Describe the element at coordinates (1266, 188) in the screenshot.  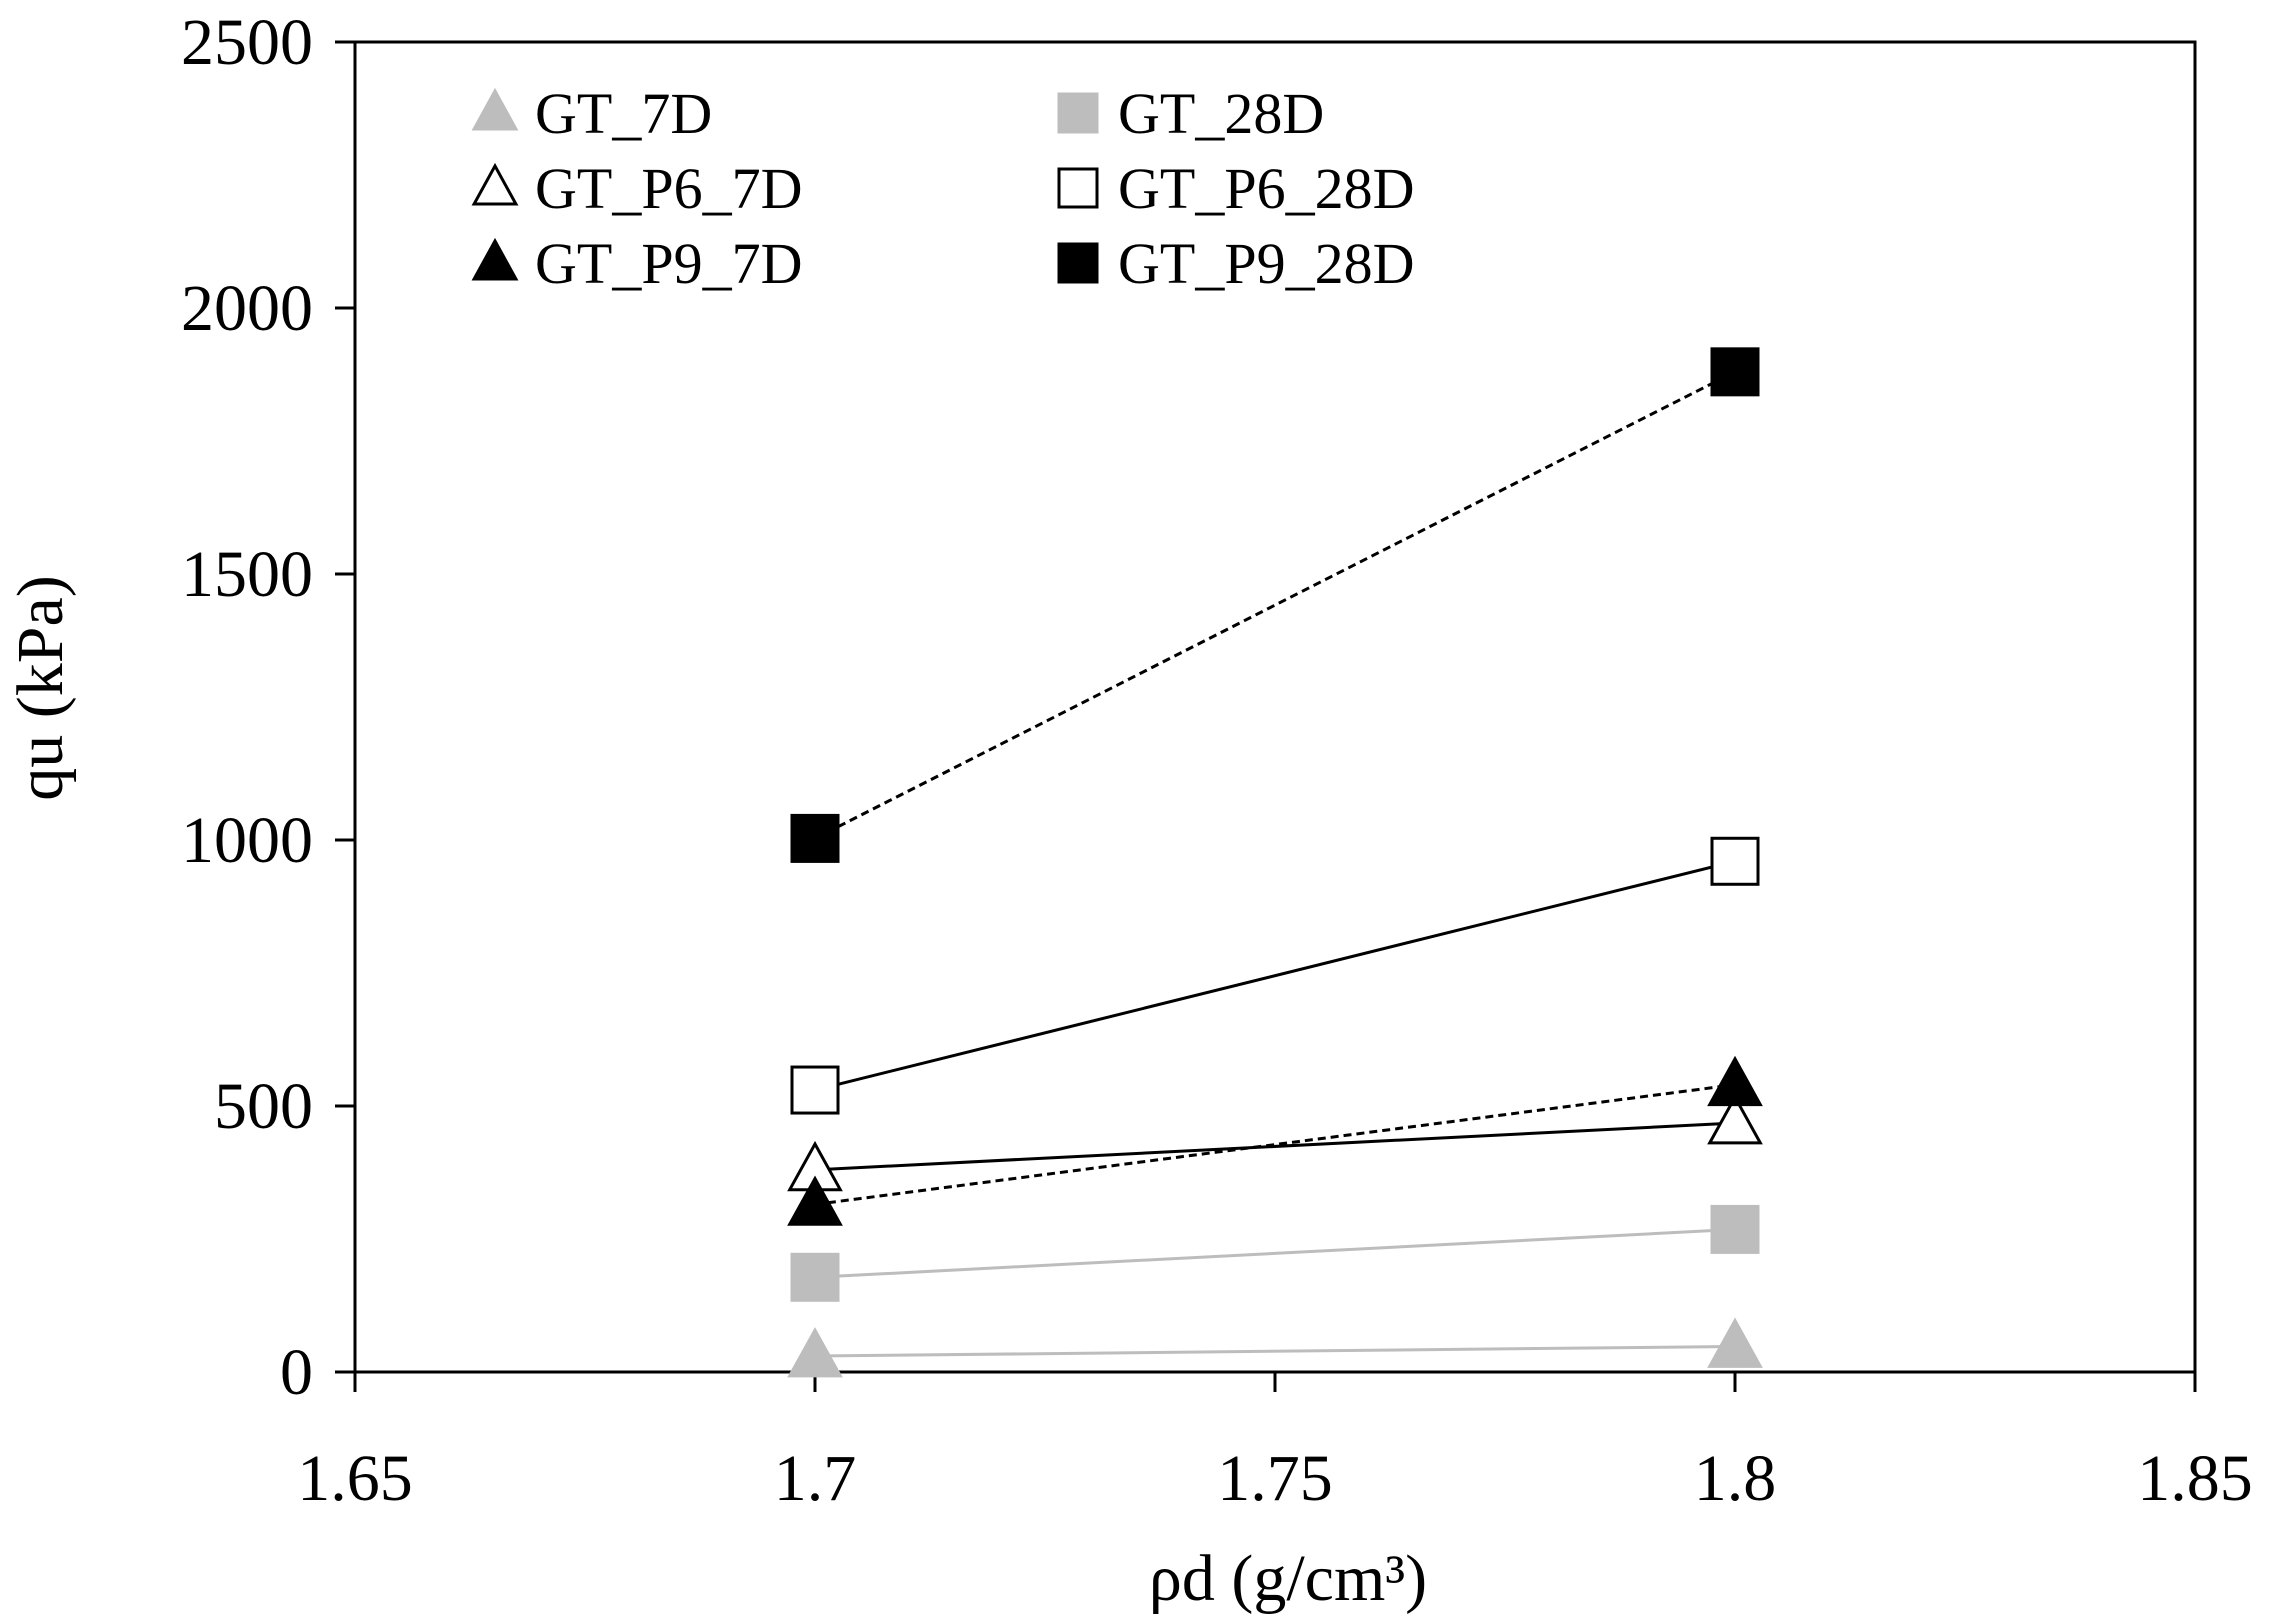
I see `legend-label-gt-p6-28d: GT_P6_28D` at that location.